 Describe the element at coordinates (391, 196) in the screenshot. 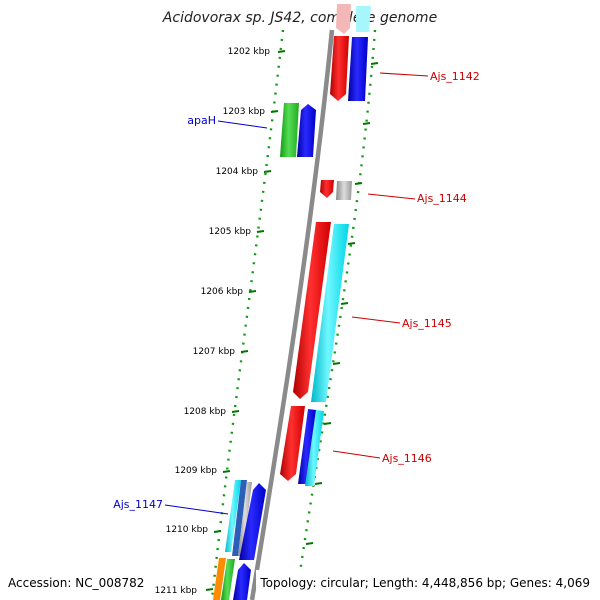

I see `leader-ajs1144` at that location.